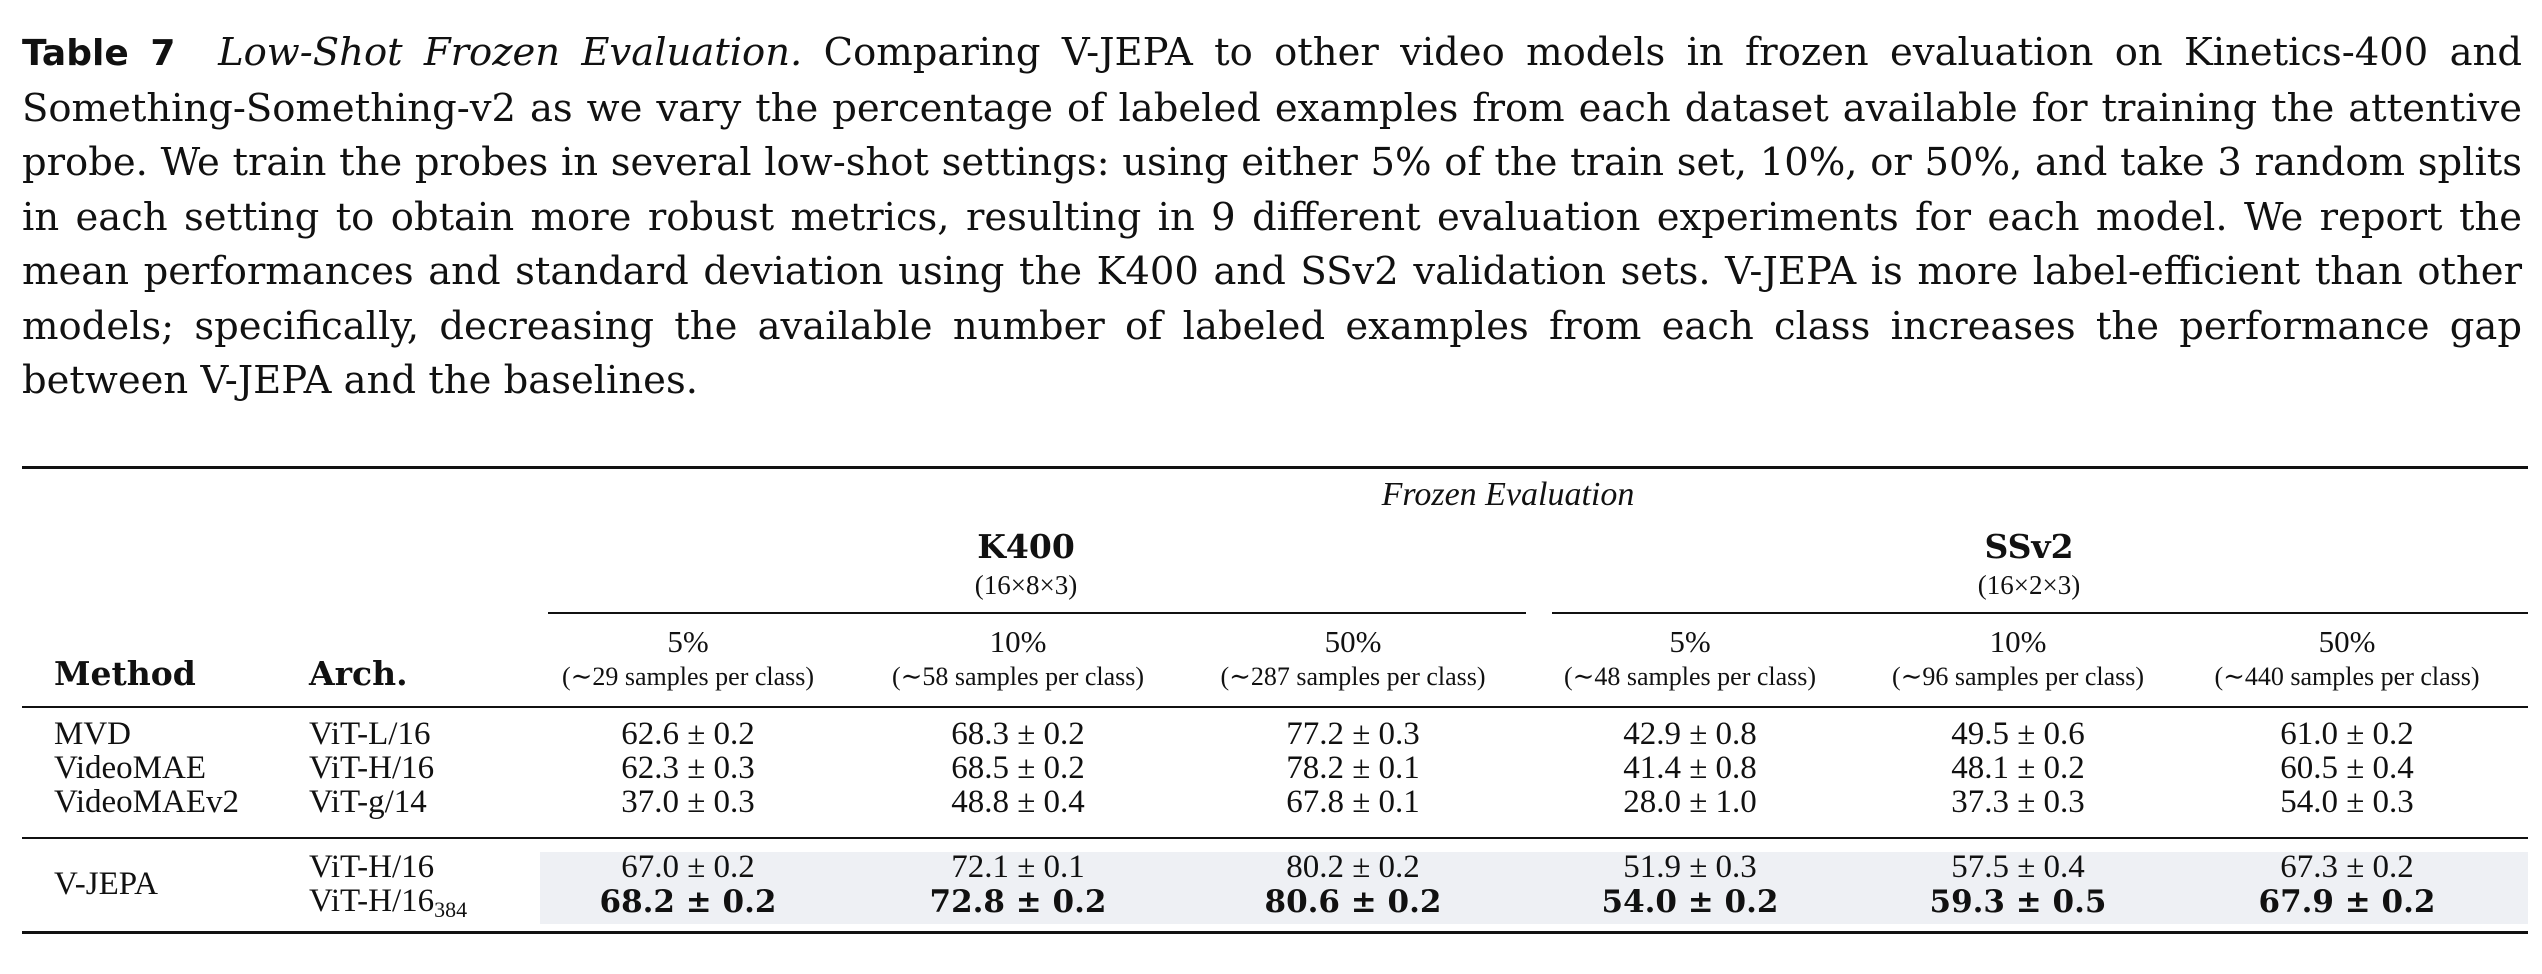 The height and width of the screenshot is (974, 2542). I want to click on table-cell: 48.1 ± 0.2, so click(2018, 768).